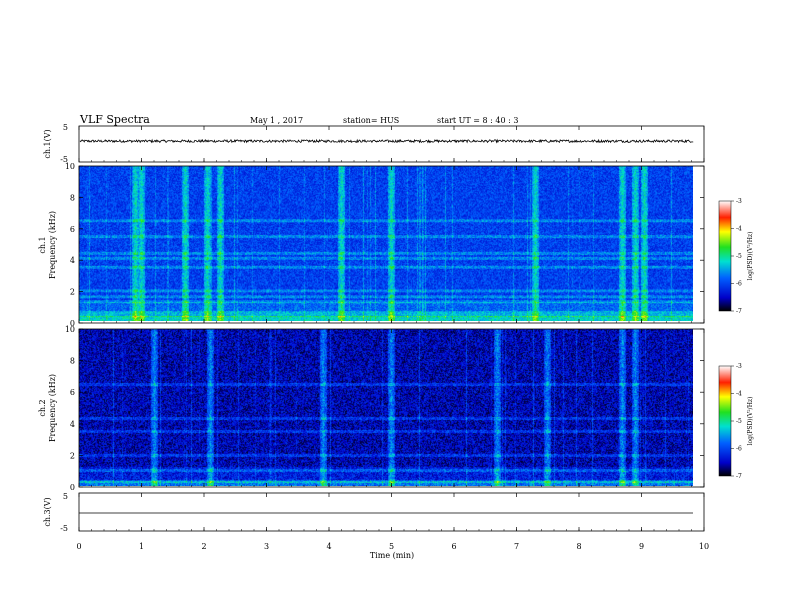 This screenshot has width=792, height=612. What do you see at coordinates (750, 421) in the screenshot?
I see `ch2-colorbar-label: log(PSD)(V²/Hz)` at bounding box center [750, 421].